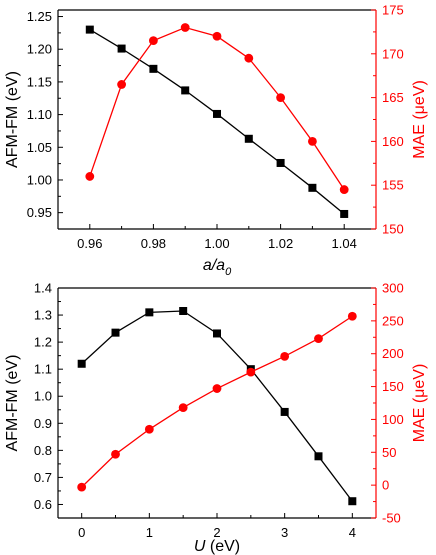 The image size is (436, 555). I want to click on x-tick-label: 0.96, so click(89, 243).